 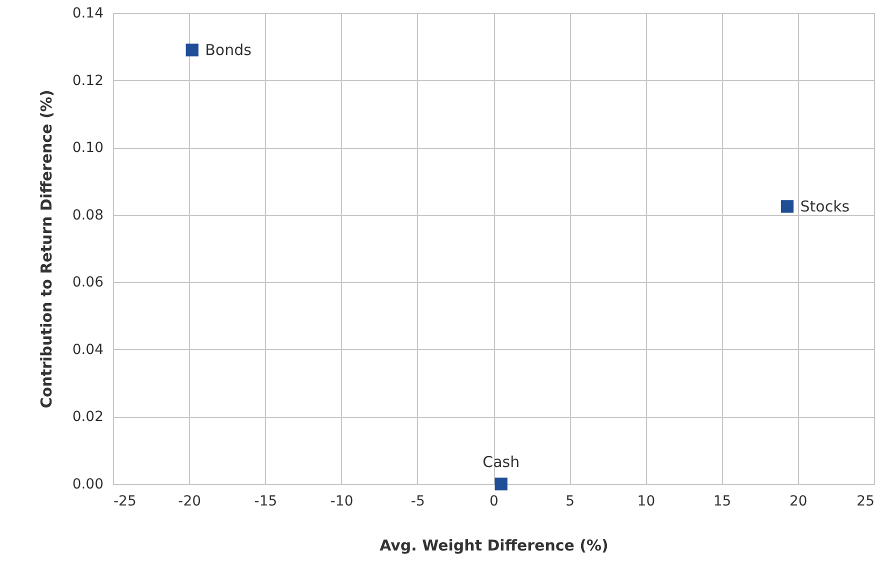 I want to click on x-tick-label: 20, so click(x=798, y=502).